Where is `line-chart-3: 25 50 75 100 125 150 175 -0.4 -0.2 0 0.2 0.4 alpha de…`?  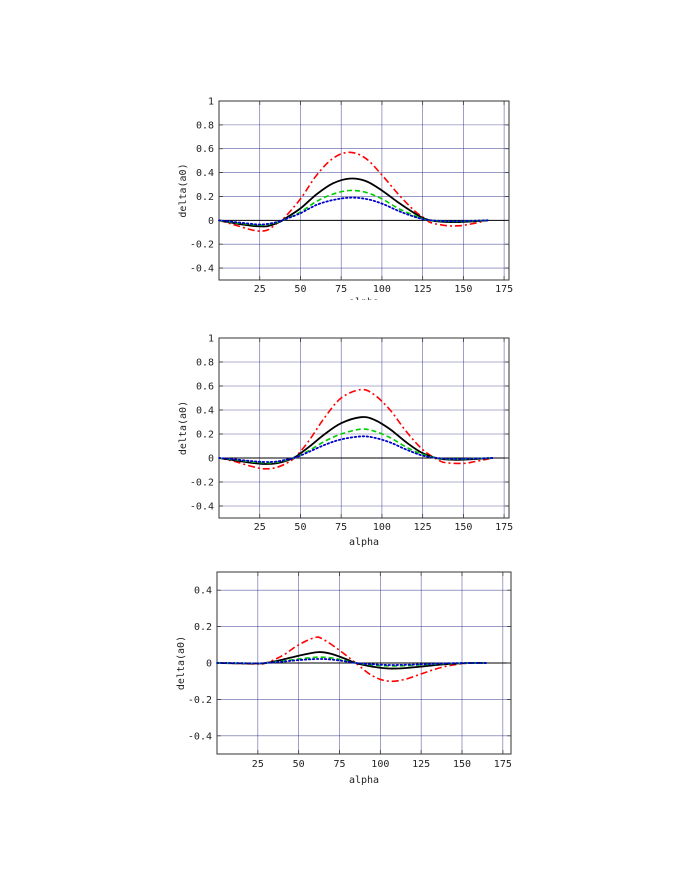 line-chart-3: 25 50 75 100 125 150 175 -0.4 -0.2 0 0.2 0.4 alpha de… is located at coordinates (344, 678).